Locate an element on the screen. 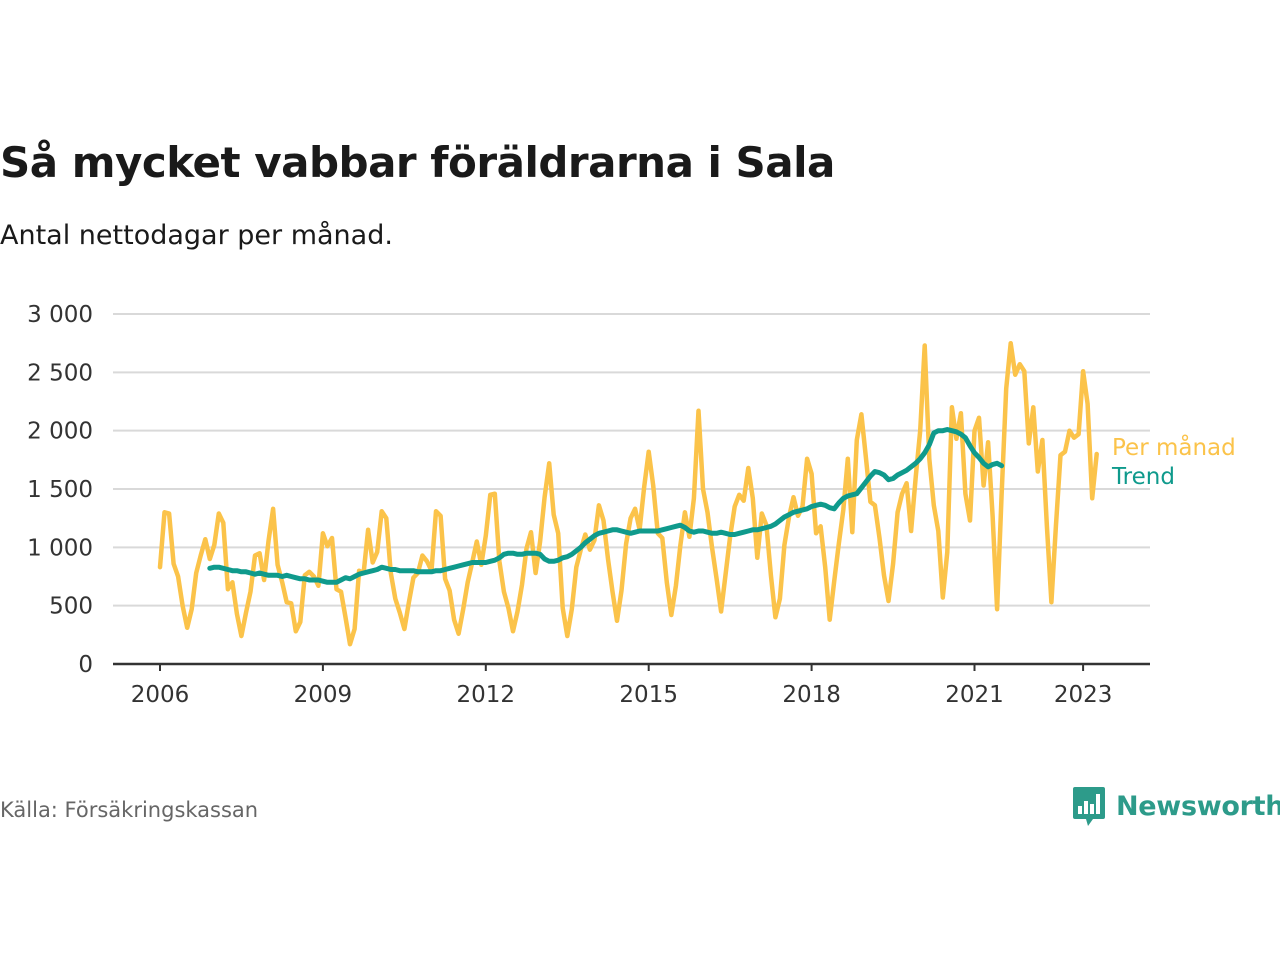  series-label-trend: Trend is located at coordinates (1143, 477).